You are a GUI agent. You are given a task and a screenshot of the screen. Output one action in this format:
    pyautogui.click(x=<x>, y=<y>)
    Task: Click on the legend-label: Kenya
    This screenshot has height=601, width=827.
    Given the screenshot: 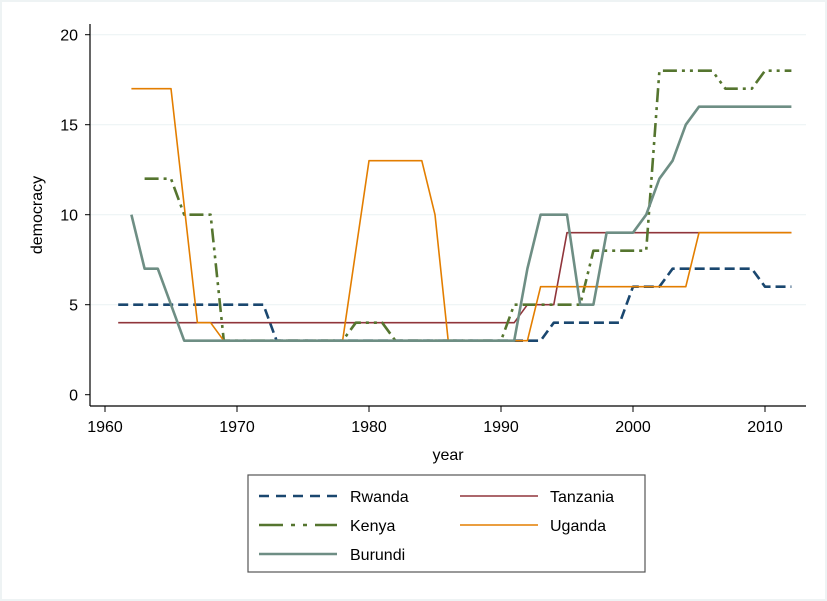 What is the action you would take?
    pyautogui.click(x=372, y=526)
    